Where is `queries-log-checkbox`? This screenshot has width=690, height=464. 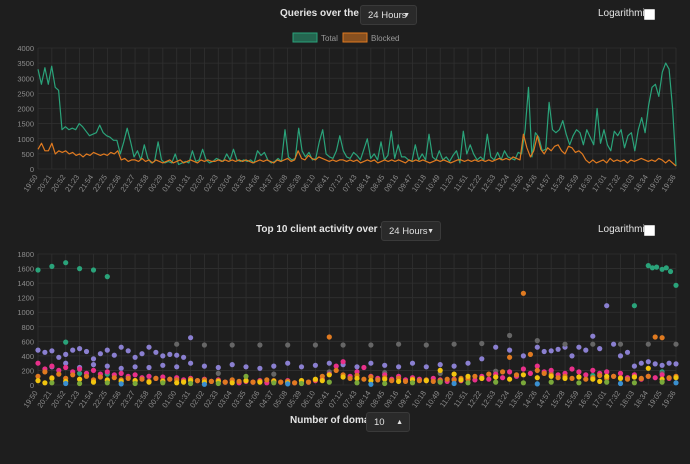 queries-log-checkbox is located at coordinates (649, 14).